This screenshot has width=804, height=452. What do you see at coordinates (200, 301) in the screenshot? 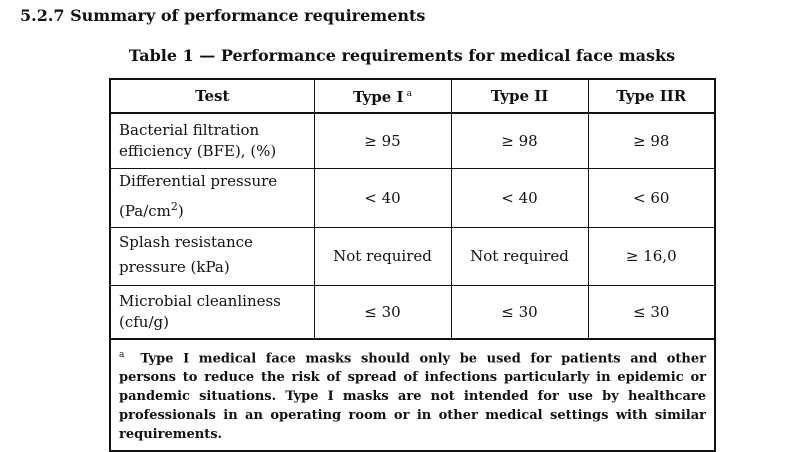
I see `test-name-line: Microbial cleanliness` at bounding box center [200, 301].